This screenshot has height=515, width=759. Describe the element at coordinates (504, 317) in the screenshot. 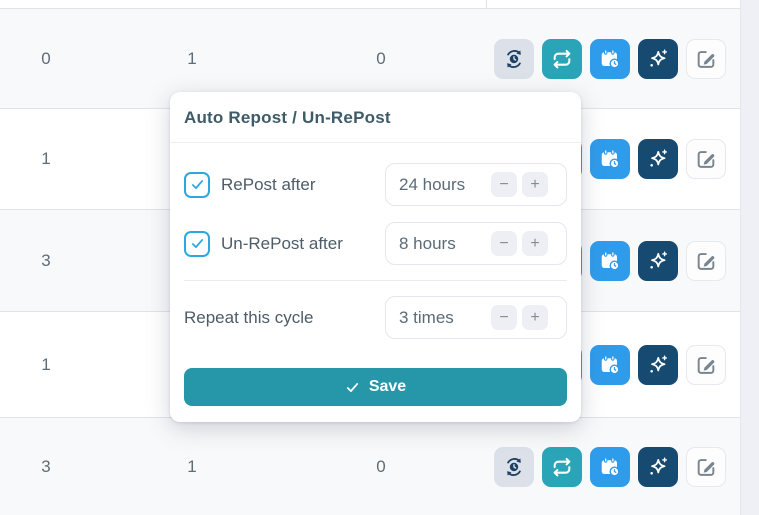

I see `repeat-minus-button: −` at that location.